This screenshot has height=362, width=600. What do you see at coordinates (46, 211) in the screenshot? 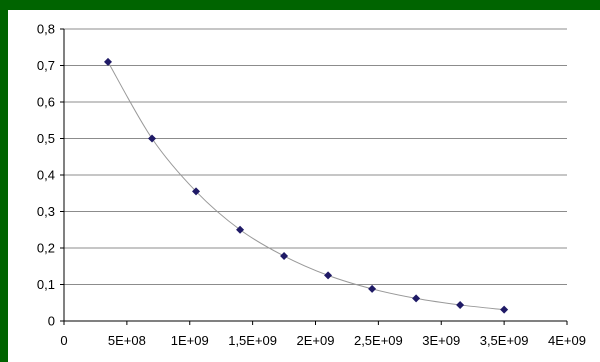
I see `y-tick-label: 0,3` at bounding box center [46, 211].